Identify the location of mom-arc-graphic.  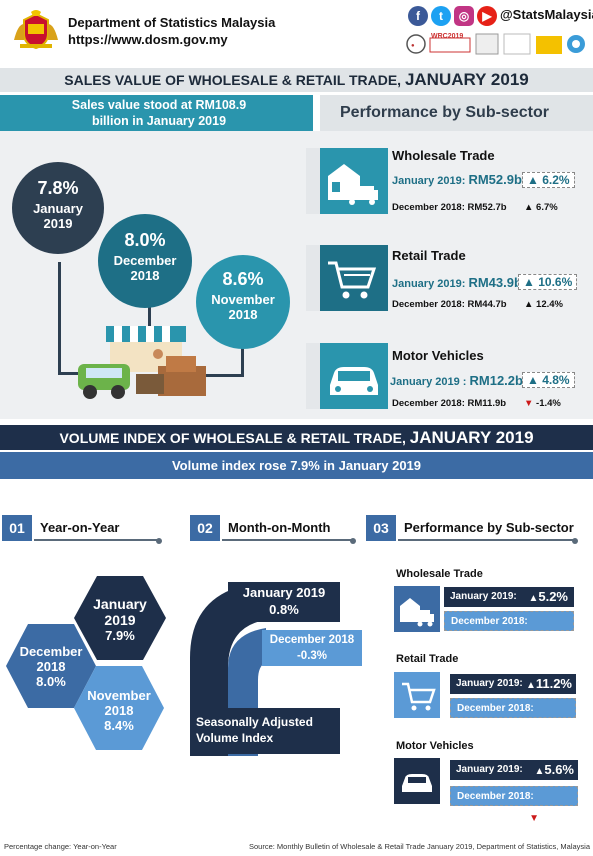
(265, 669).